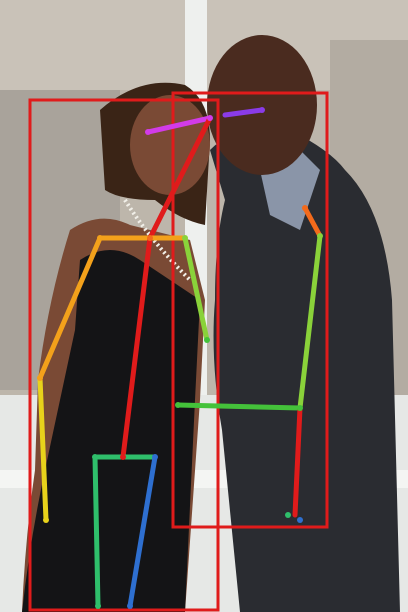  Describe the element at coordinates (310, 322) in the screenshot. I see `skeleton-upper-arm-right` at that location.